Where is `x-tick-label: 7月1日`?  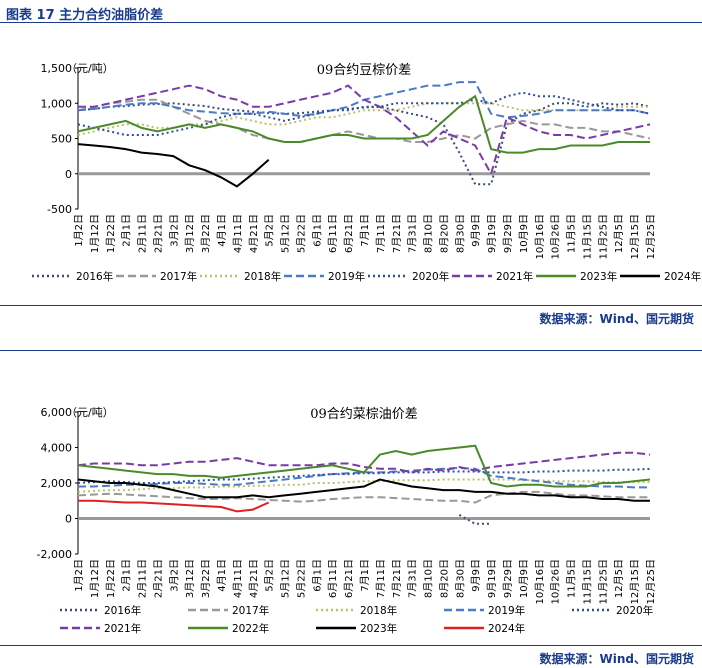
x-tick-label: 7月1日 is located at coordinates (365, 575).